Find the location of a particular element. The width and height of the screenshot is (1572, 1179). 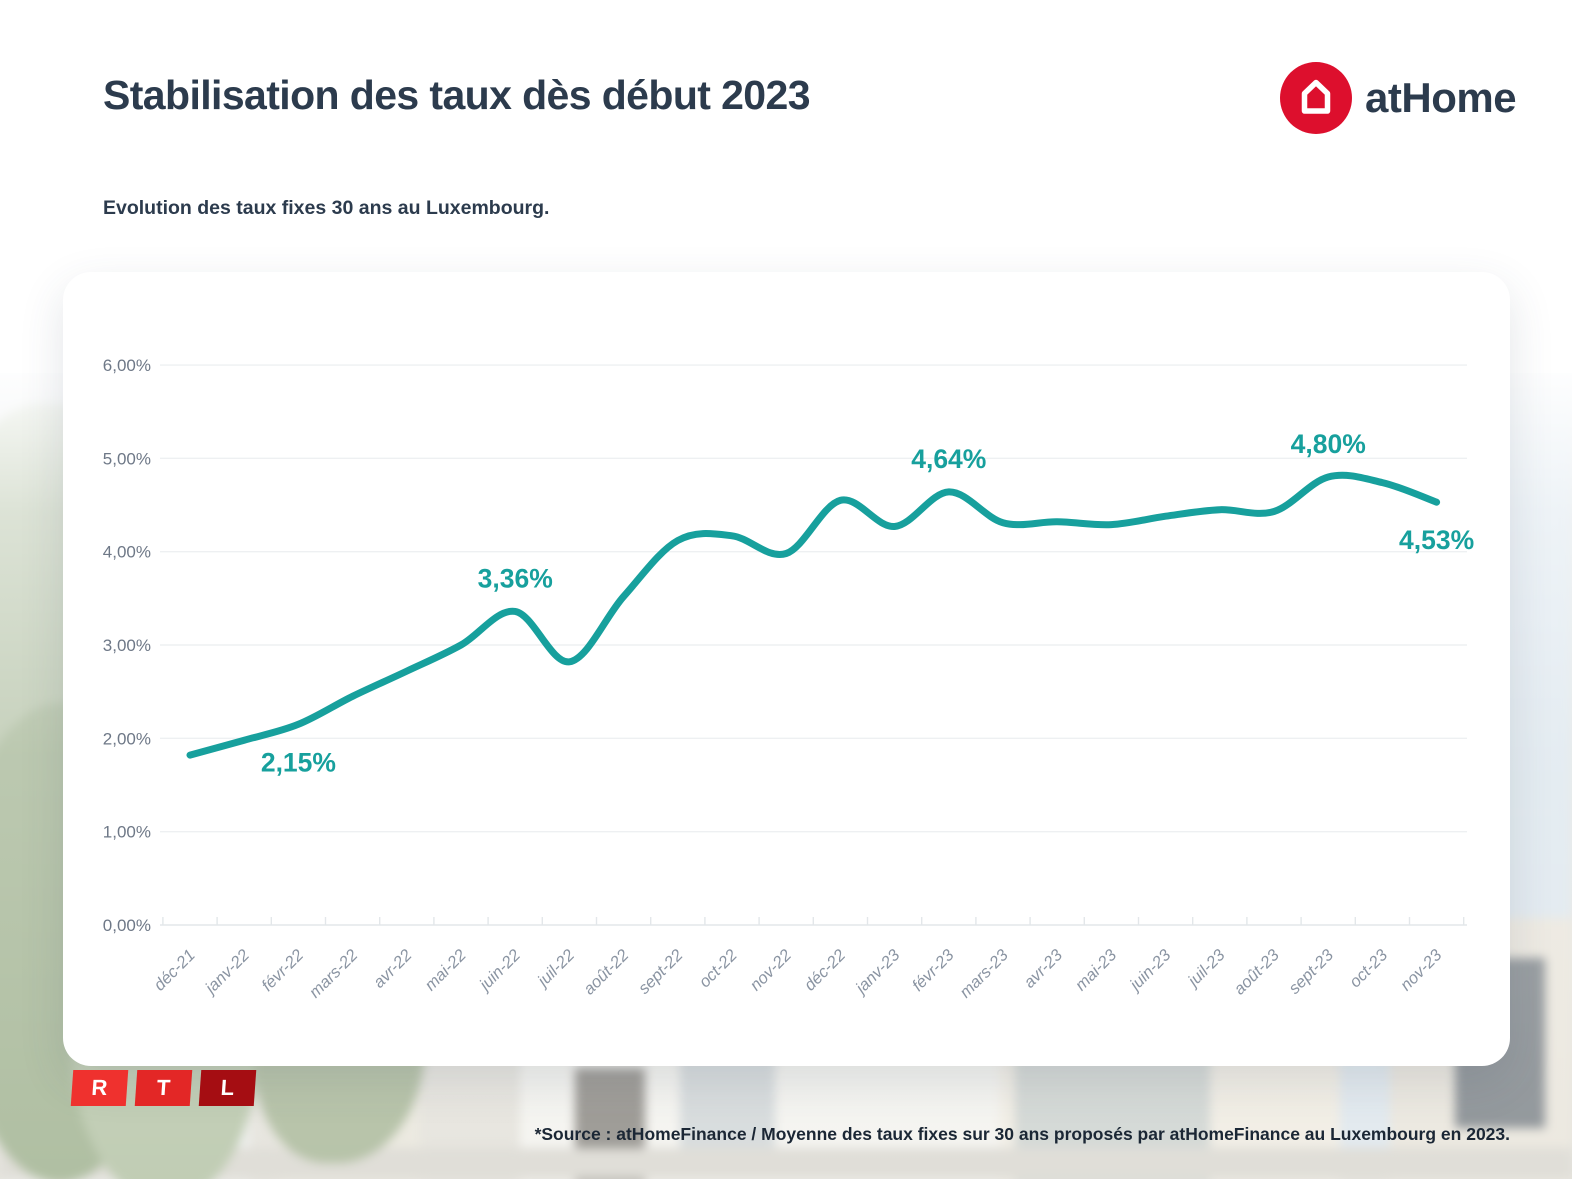

x-axis-label: nov-23 is located at coordinates (1421, 970).